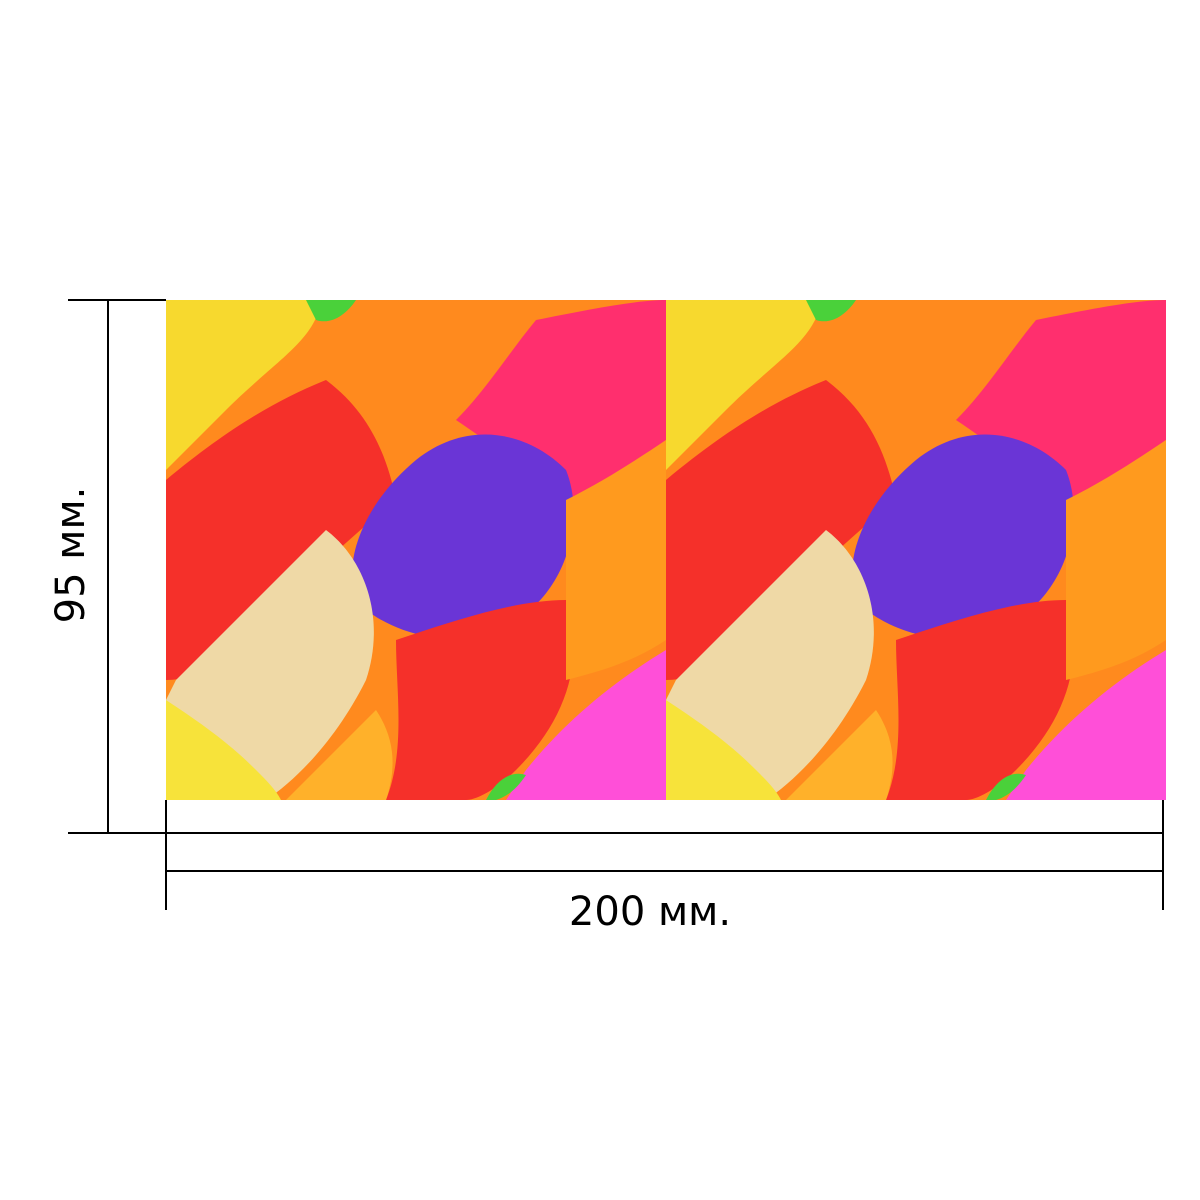 The image size is (1200, 1200). I want to click on width-dimension, so click(664, 855).